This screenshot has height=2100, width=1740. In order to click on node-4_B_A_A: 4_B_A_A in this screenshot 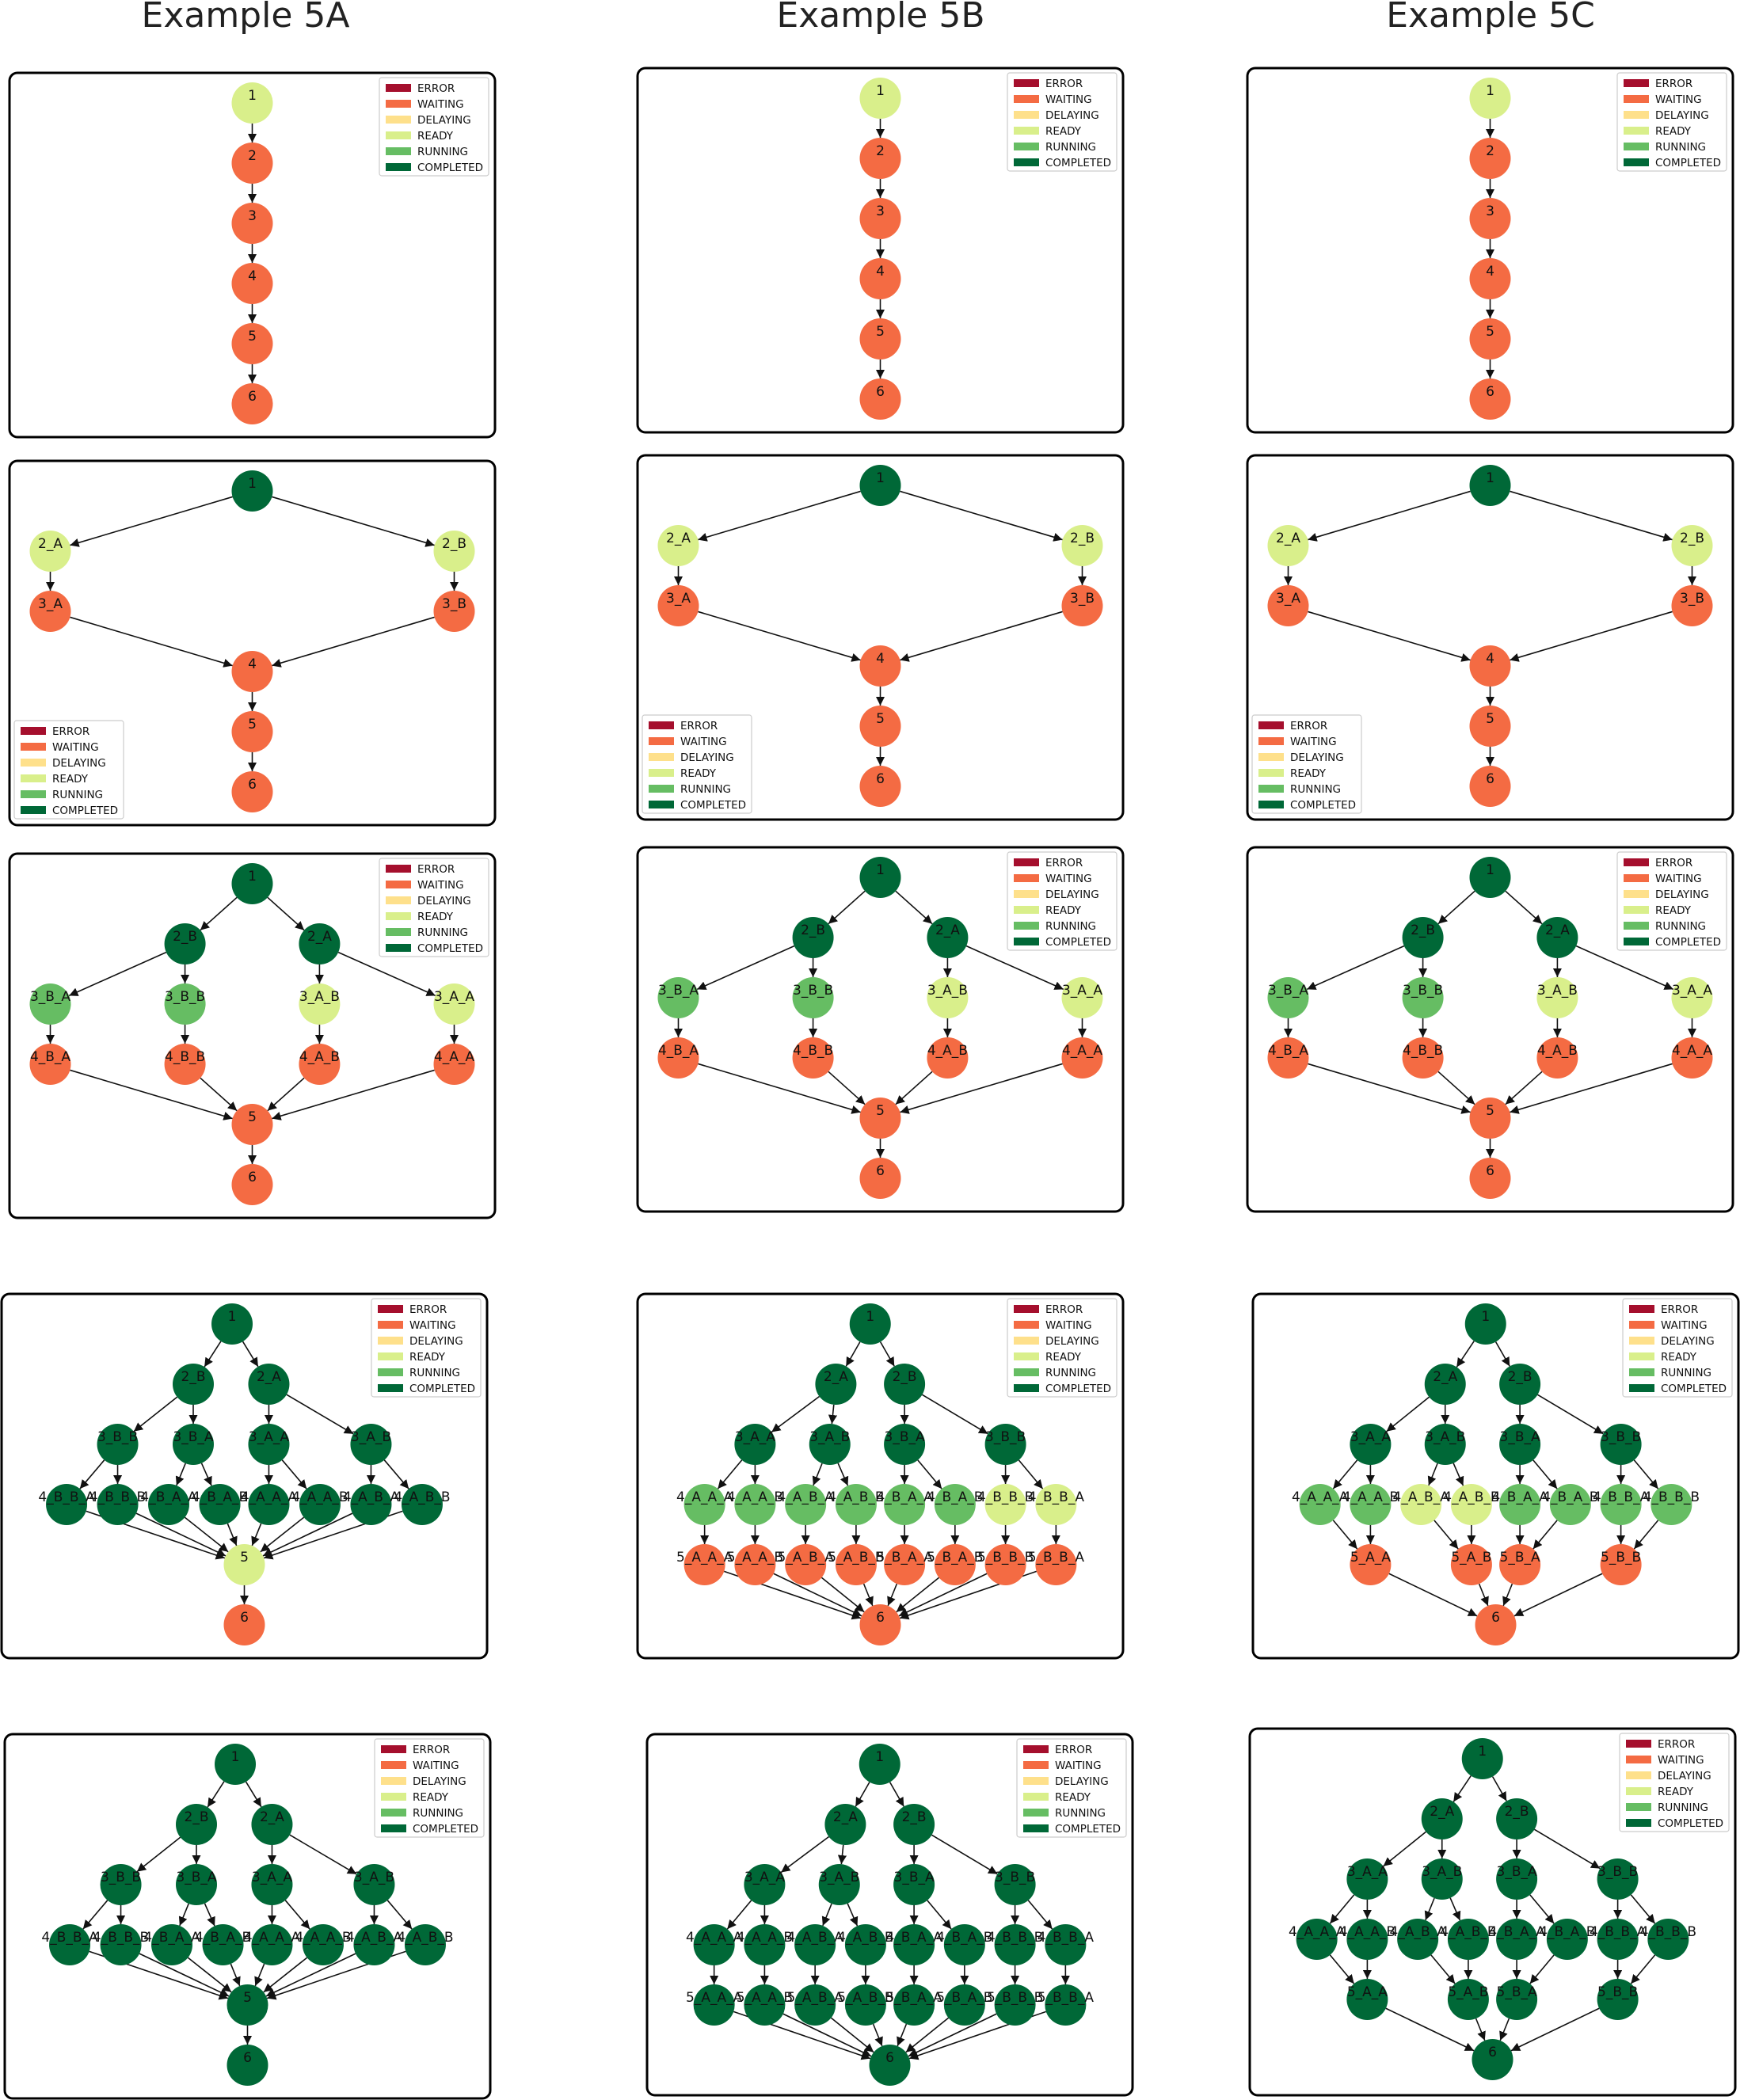, I will do `click(904, 1504)`.